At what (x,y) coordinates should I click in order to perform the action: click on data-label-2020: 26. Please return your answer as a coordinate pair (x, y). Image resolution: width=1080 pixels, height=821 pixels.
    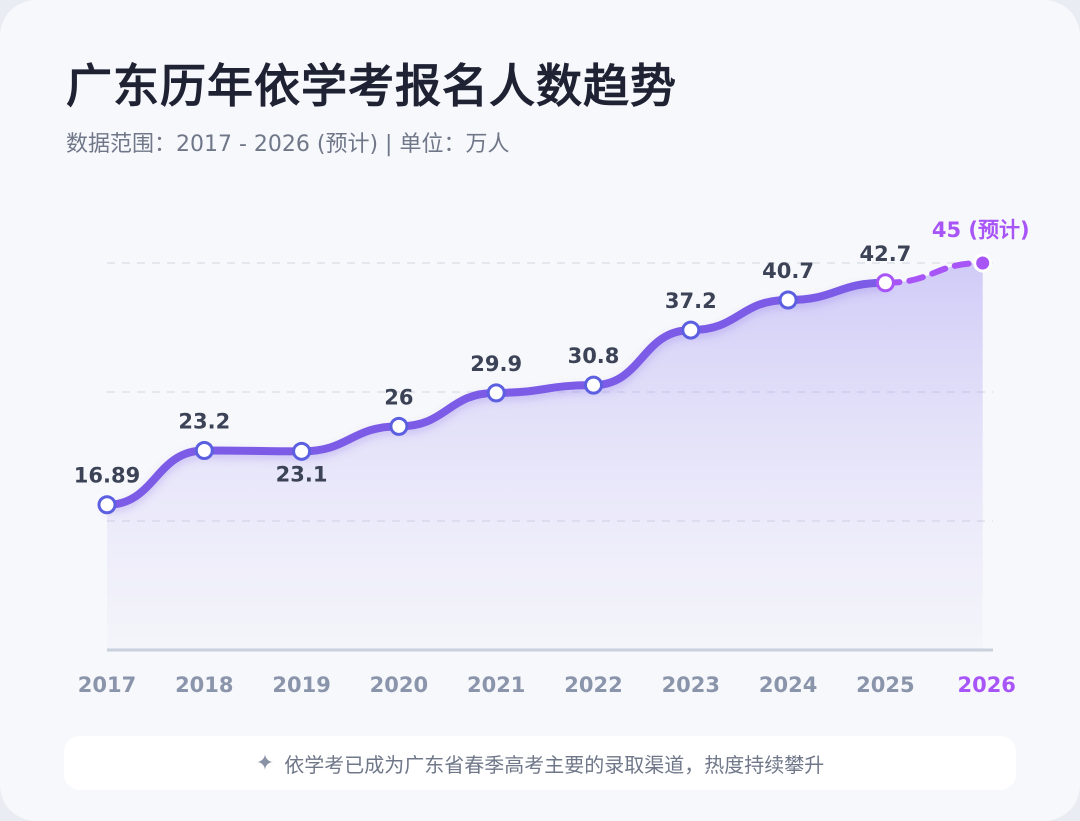
    Looking at the image, I should click on (398, 397).